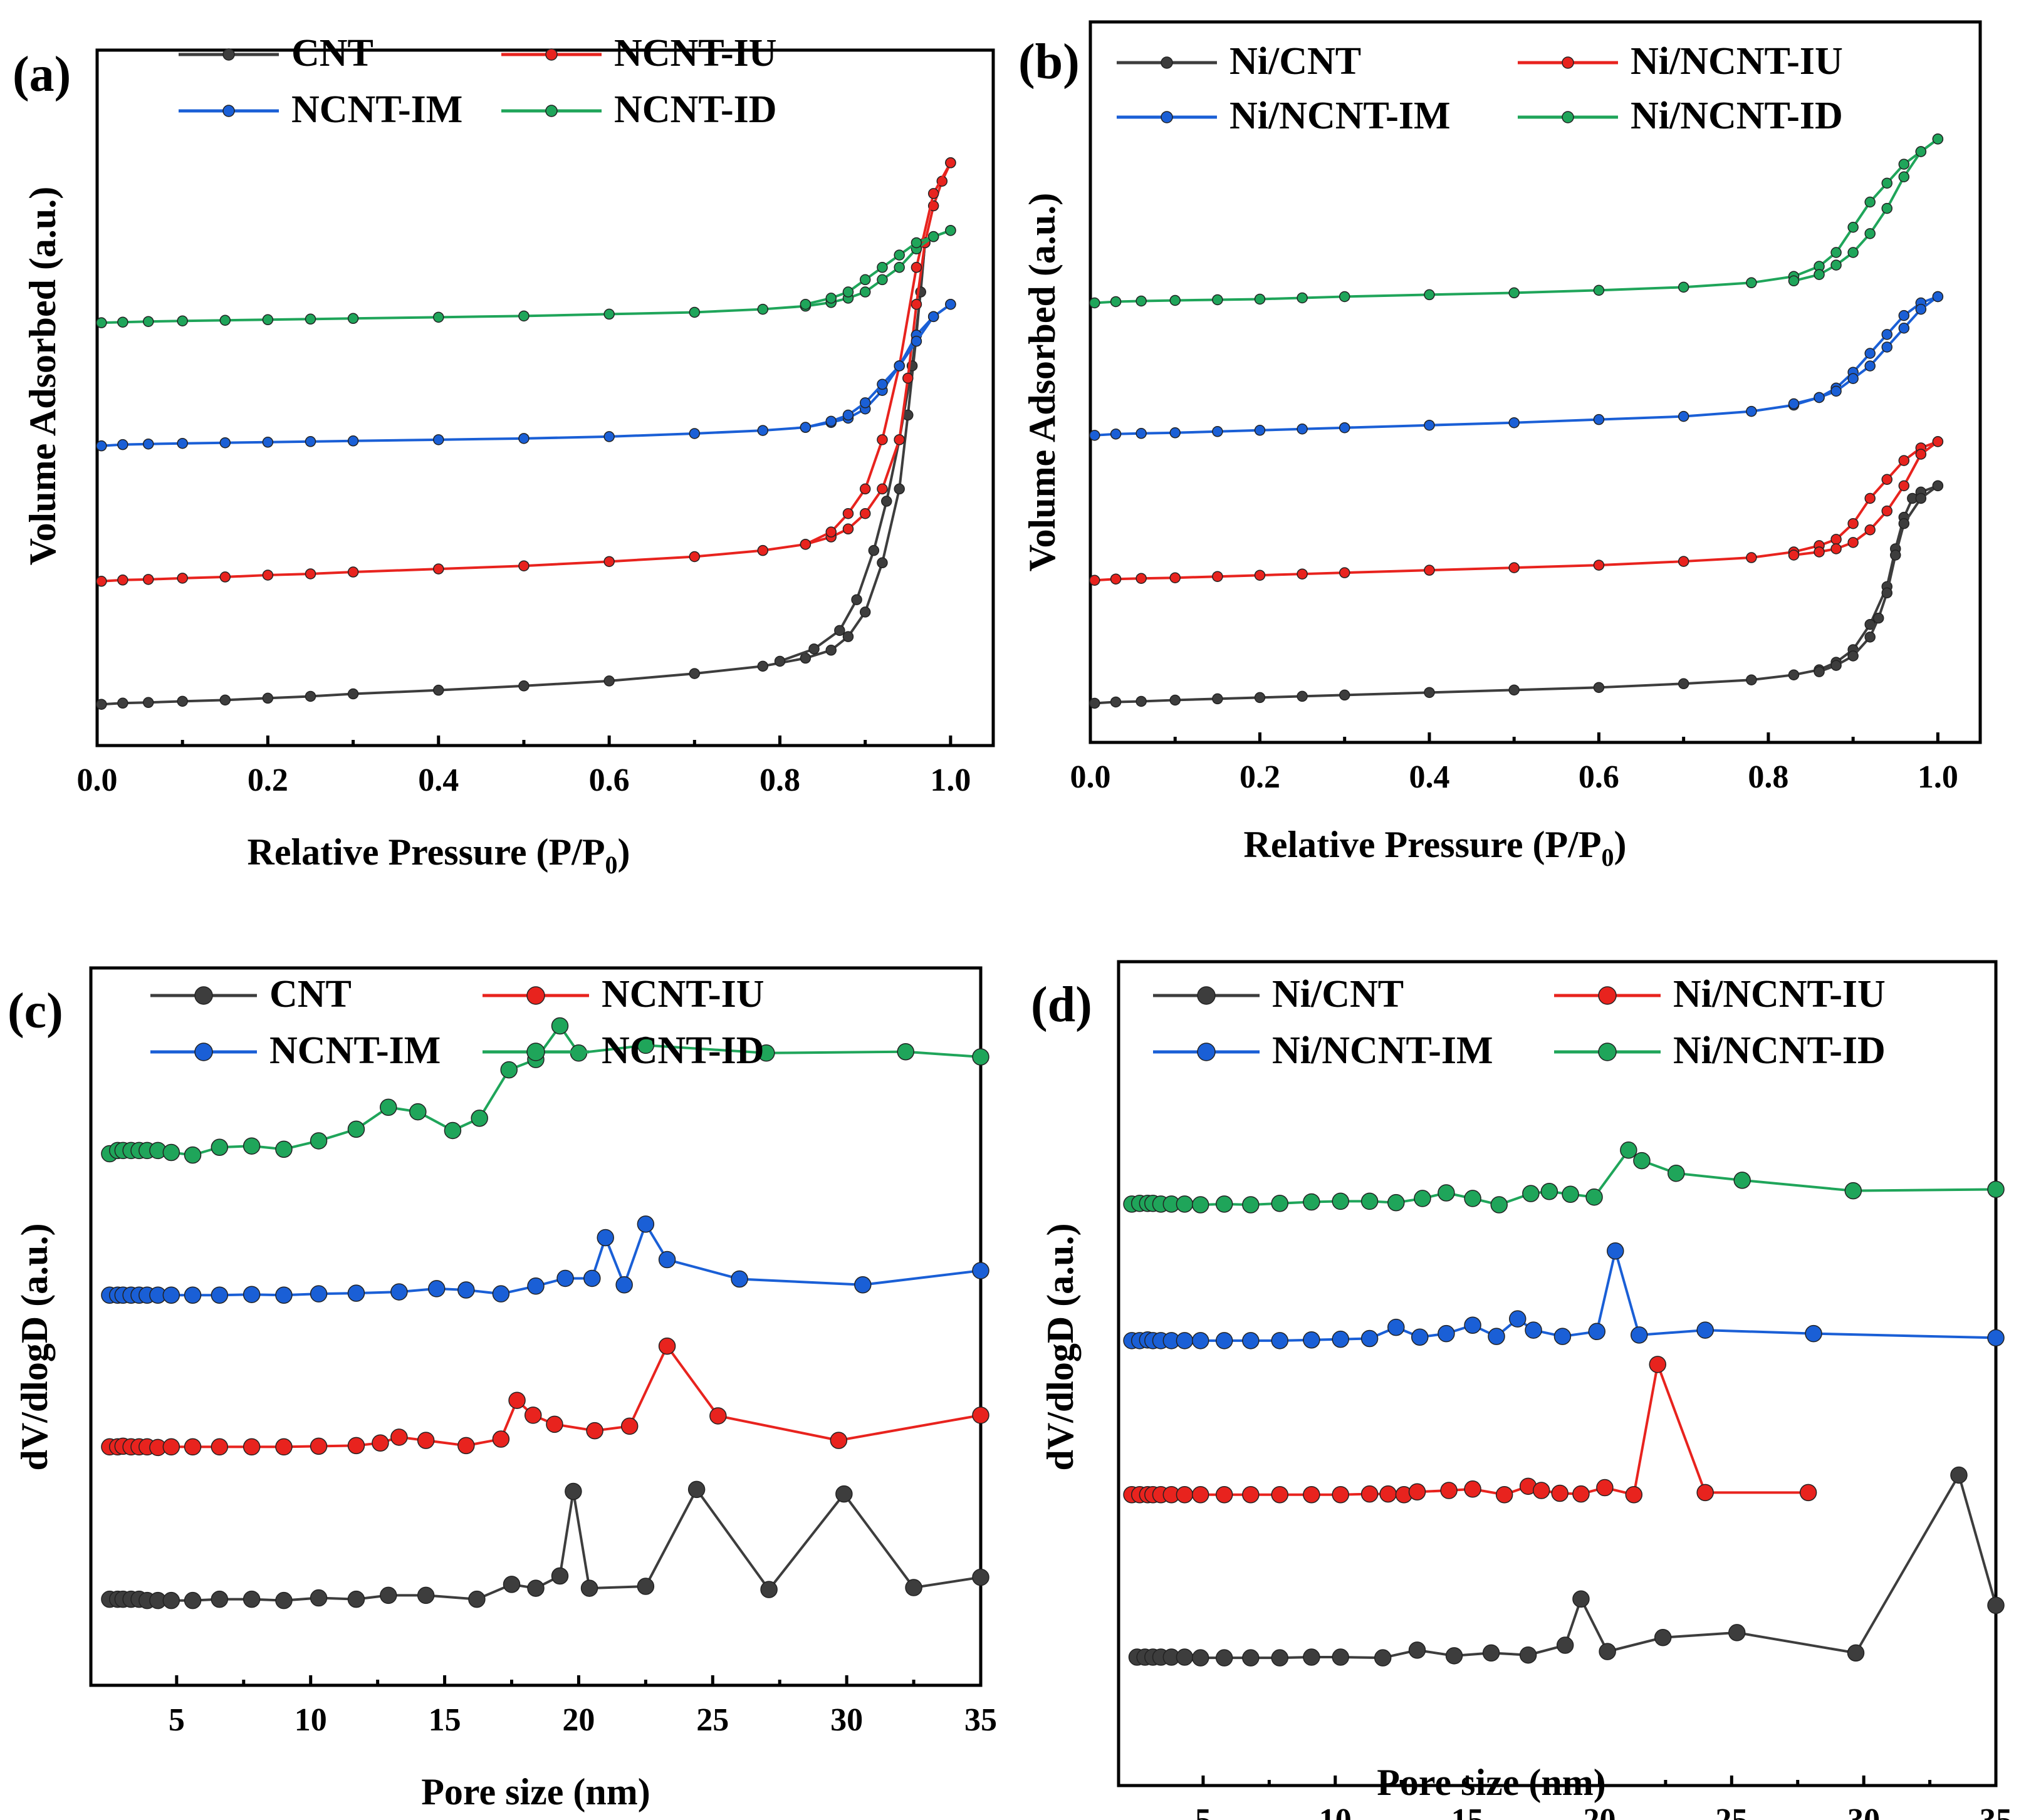  I want to click on series-ni-ncnt-im, so click(1516, 366).